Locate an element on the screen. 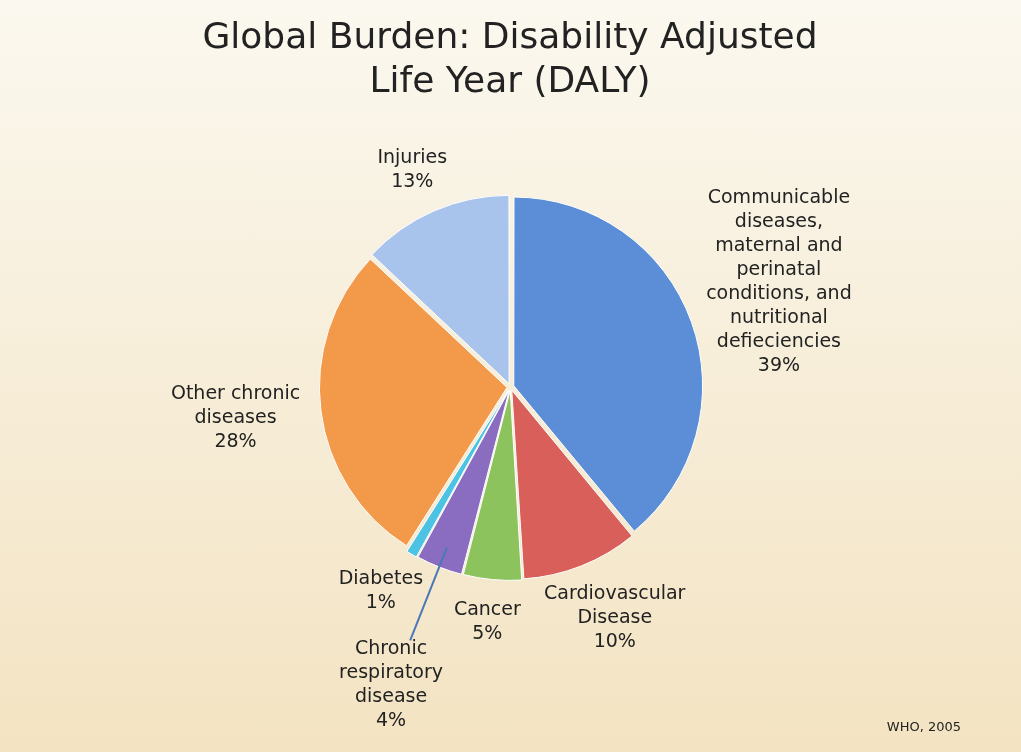 Image resolution: width=1021 pixels, height=752 pixels. text: WHO, 2005 is located at coordinates (923, 726).